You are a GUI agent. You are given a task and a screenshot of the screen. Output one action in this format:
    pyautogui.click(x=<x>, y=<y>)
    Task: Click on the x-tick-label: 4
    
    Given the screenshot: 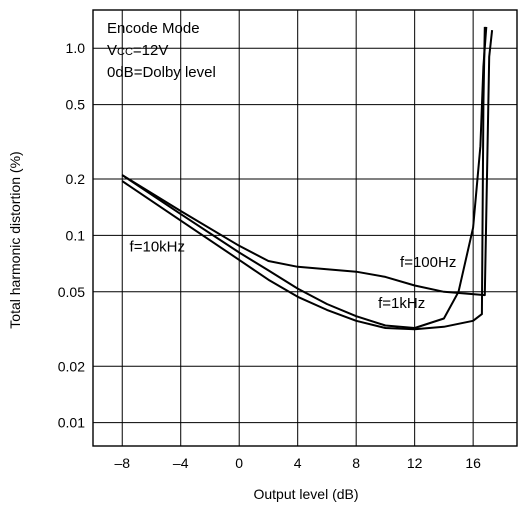 What is the action you would take?
    pyautogui.click(x=298, y=463)
    